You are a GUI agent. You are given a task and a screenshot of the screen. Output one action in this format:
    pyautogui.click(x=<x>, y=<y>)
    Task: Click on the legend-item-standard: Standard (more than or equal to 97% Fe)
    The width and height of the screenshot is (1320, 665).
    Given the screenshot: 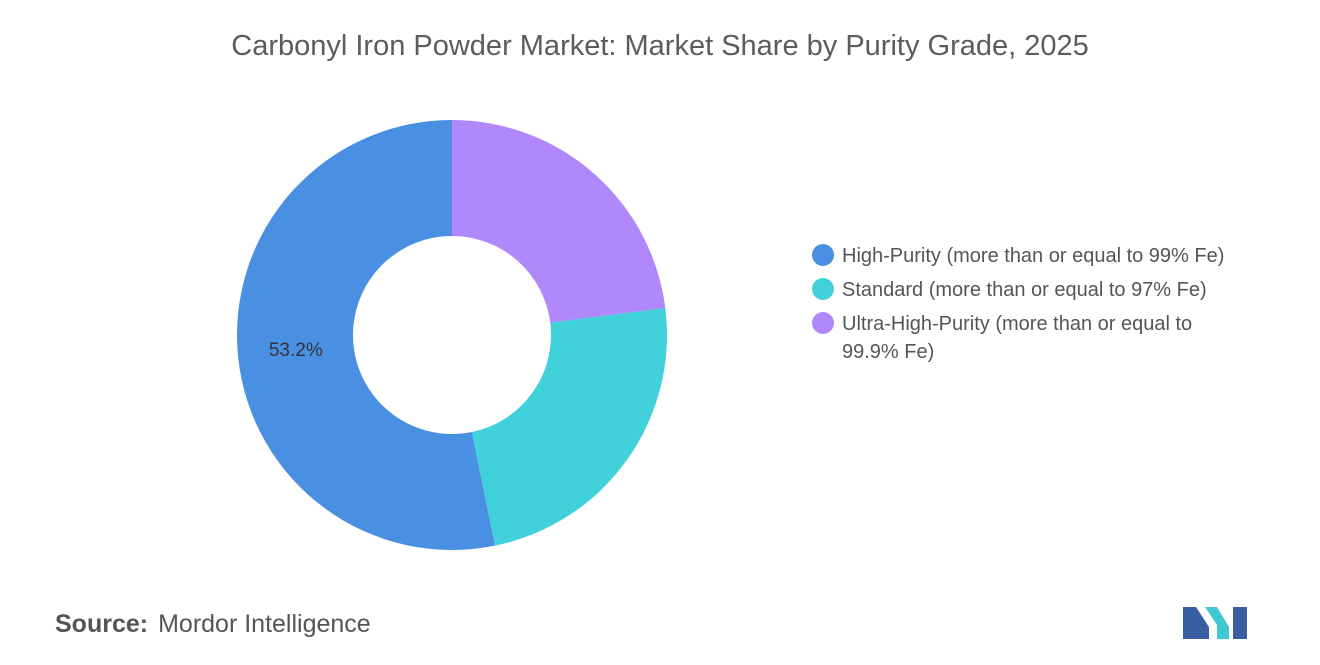 What is the action you would take?
    pyautogui.click(x=1032, y=290)
    